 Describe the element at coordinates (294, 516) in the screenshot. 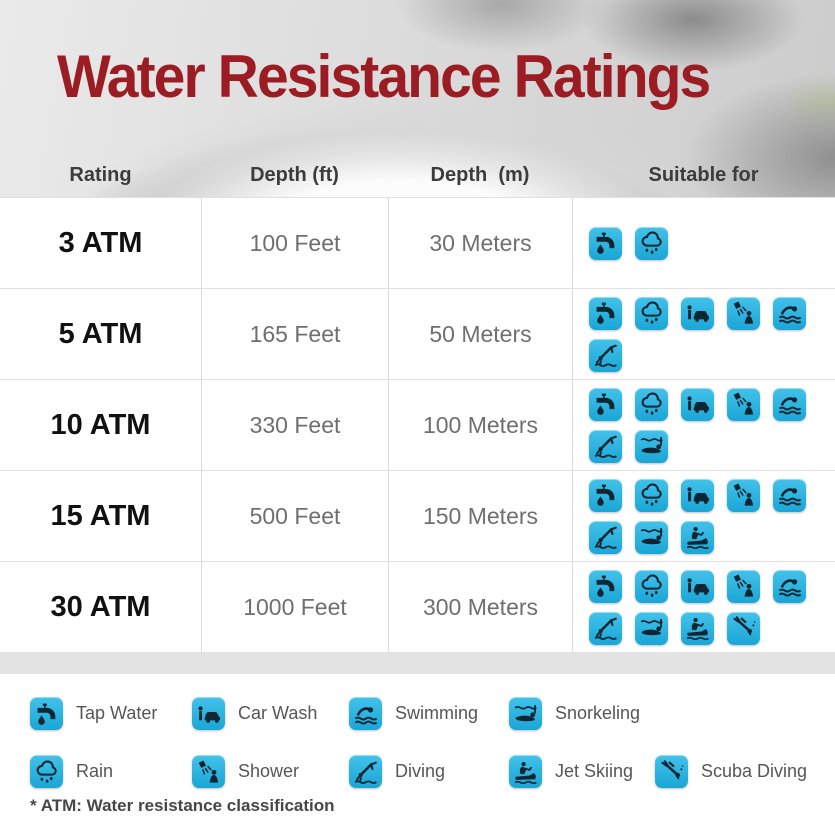

I see `depth-ft-cell: 500 Feet` at that location.